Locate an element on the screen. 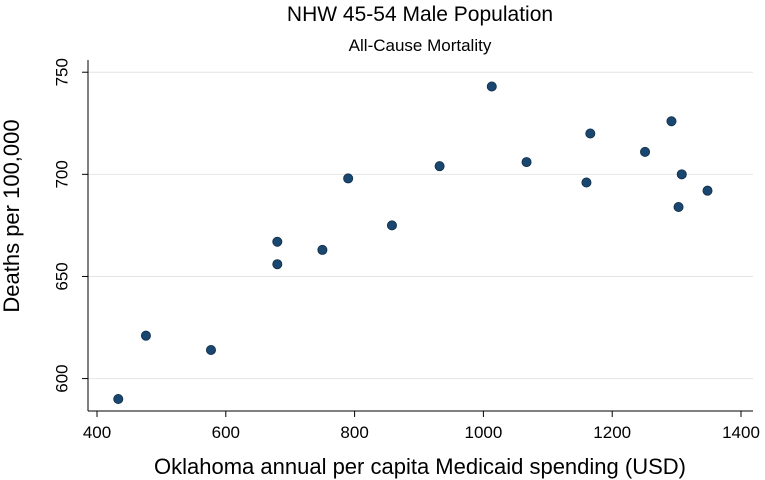 The width and height of the screenshot is (765, 480). y-tick-label: 600 is located at coordinates (61, 378).